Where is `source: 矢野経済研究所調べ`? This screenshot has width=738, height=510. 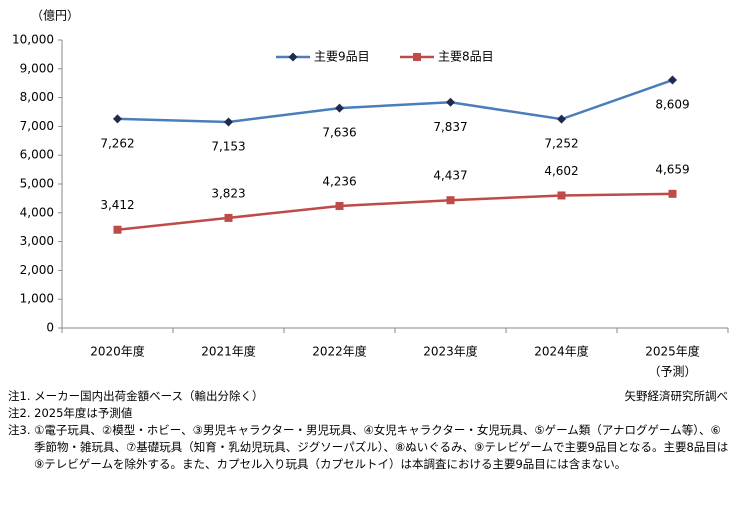 source: 矢野経済研究所調べ is located at coordinates (676, 396).